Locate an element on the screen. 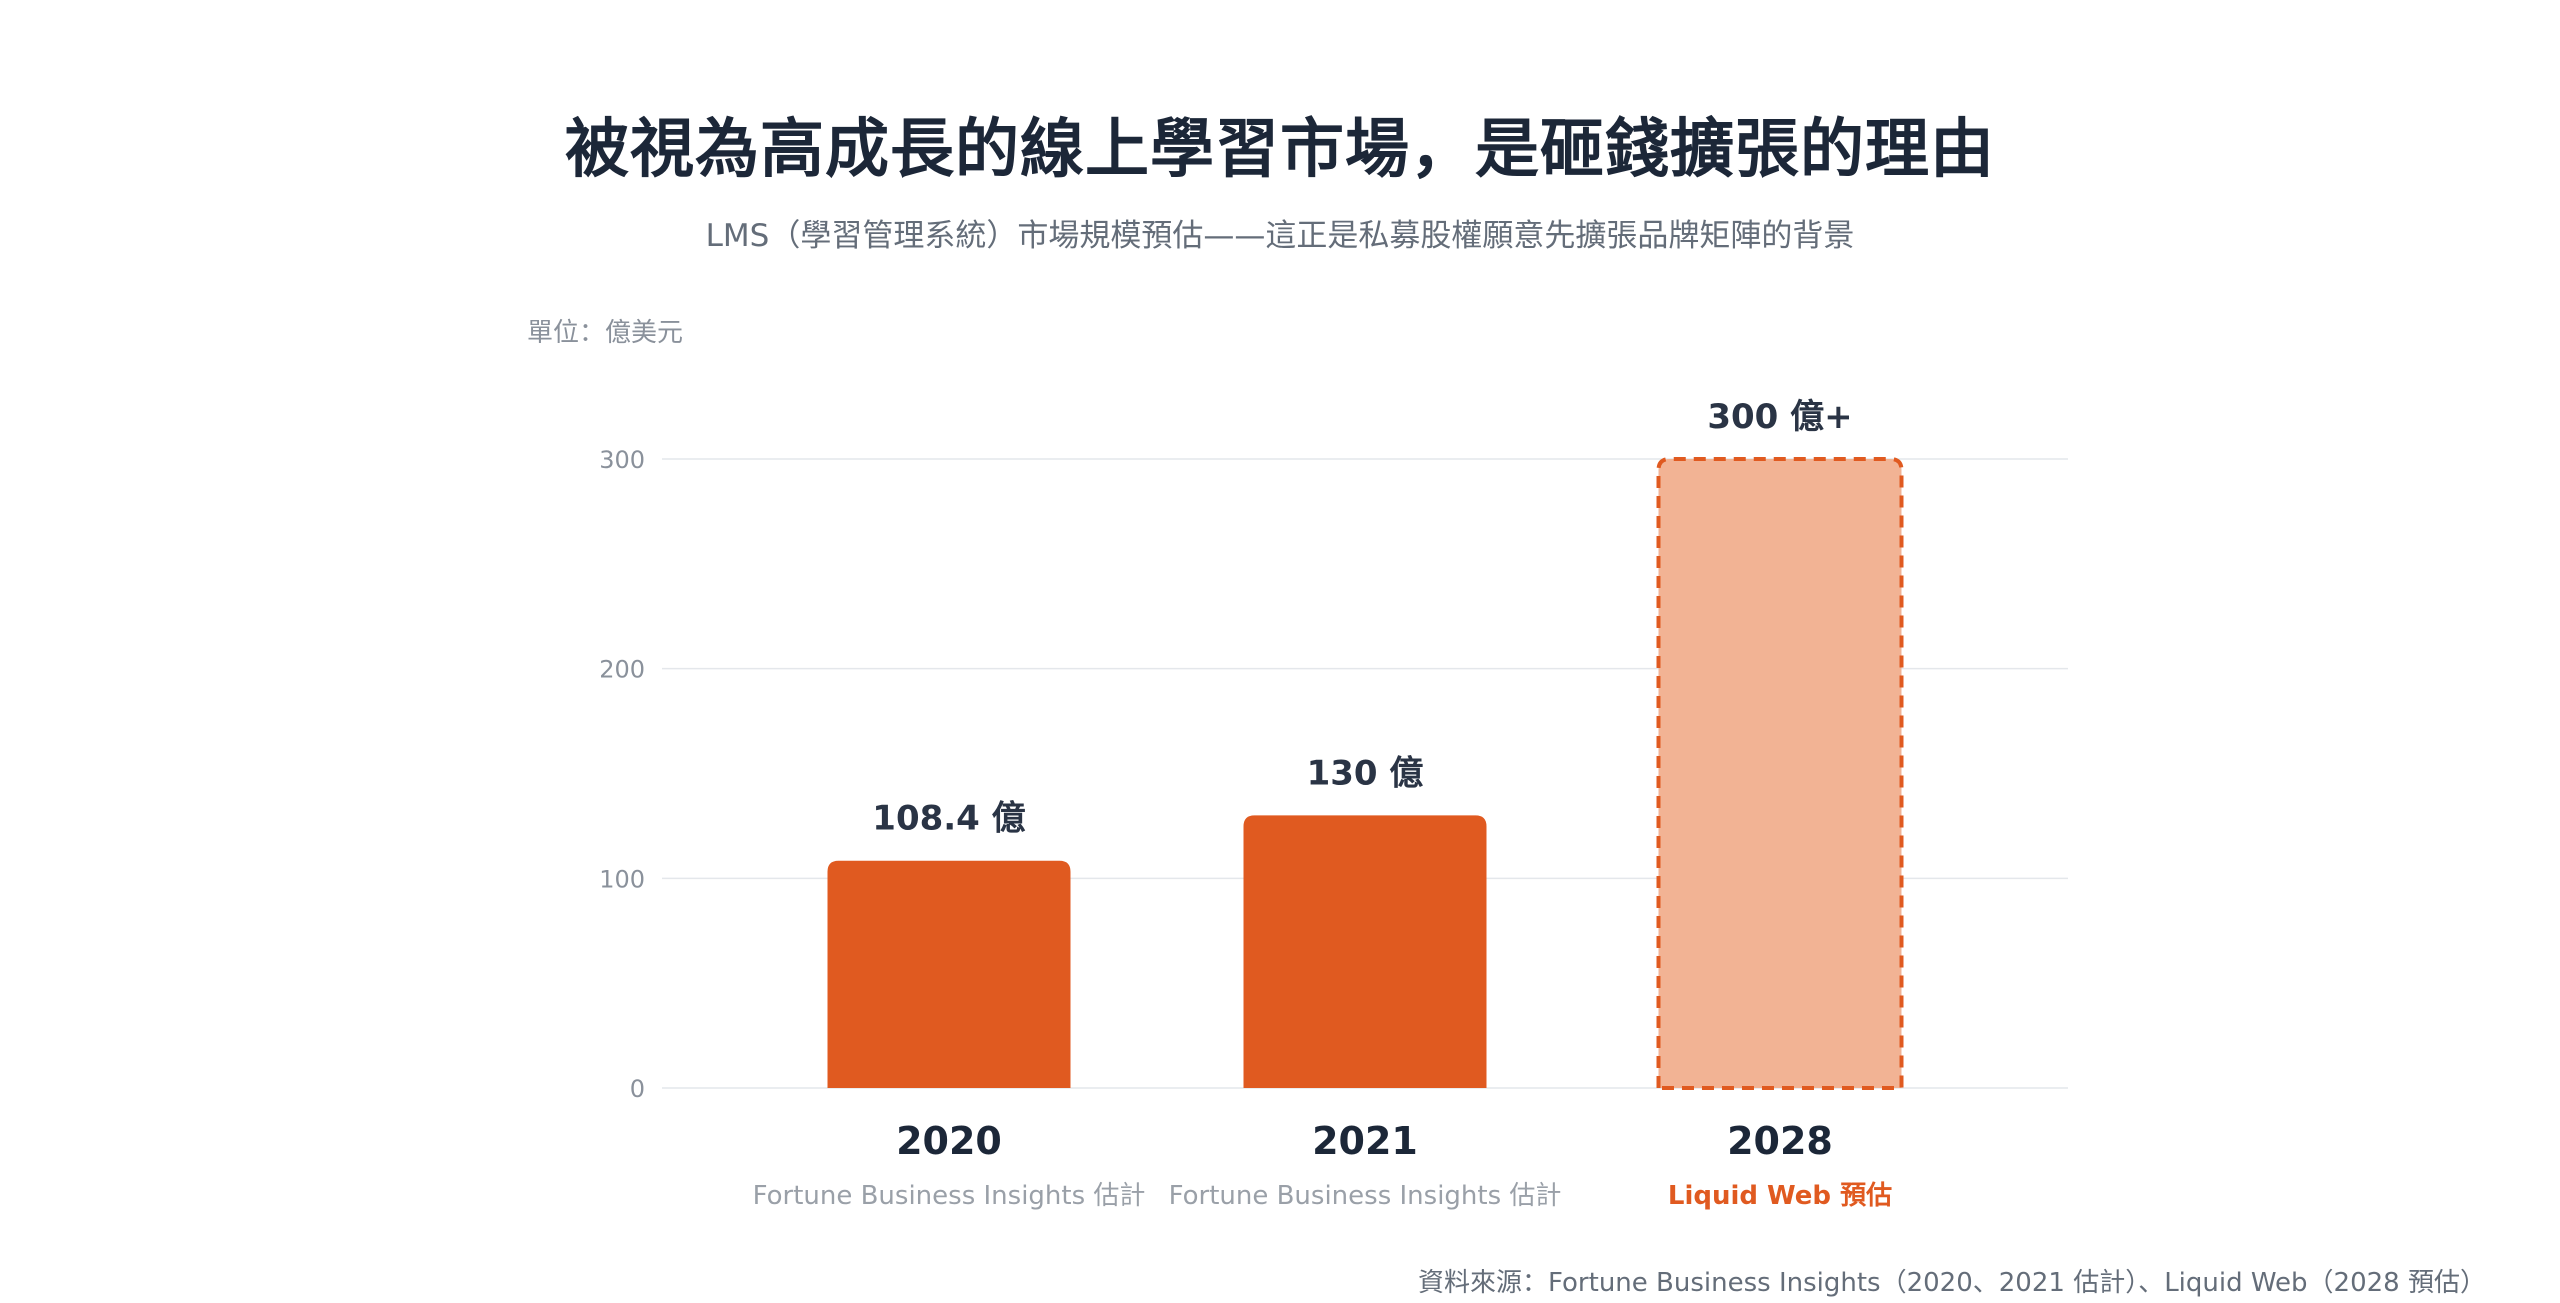 The image size is (2560, 1303). chart-subtitle: LMS（學習管理系統）市場規模預估——這正是私募股權願意先擴張品牌矩陣的背景 is located at coordinates (1280, 236).